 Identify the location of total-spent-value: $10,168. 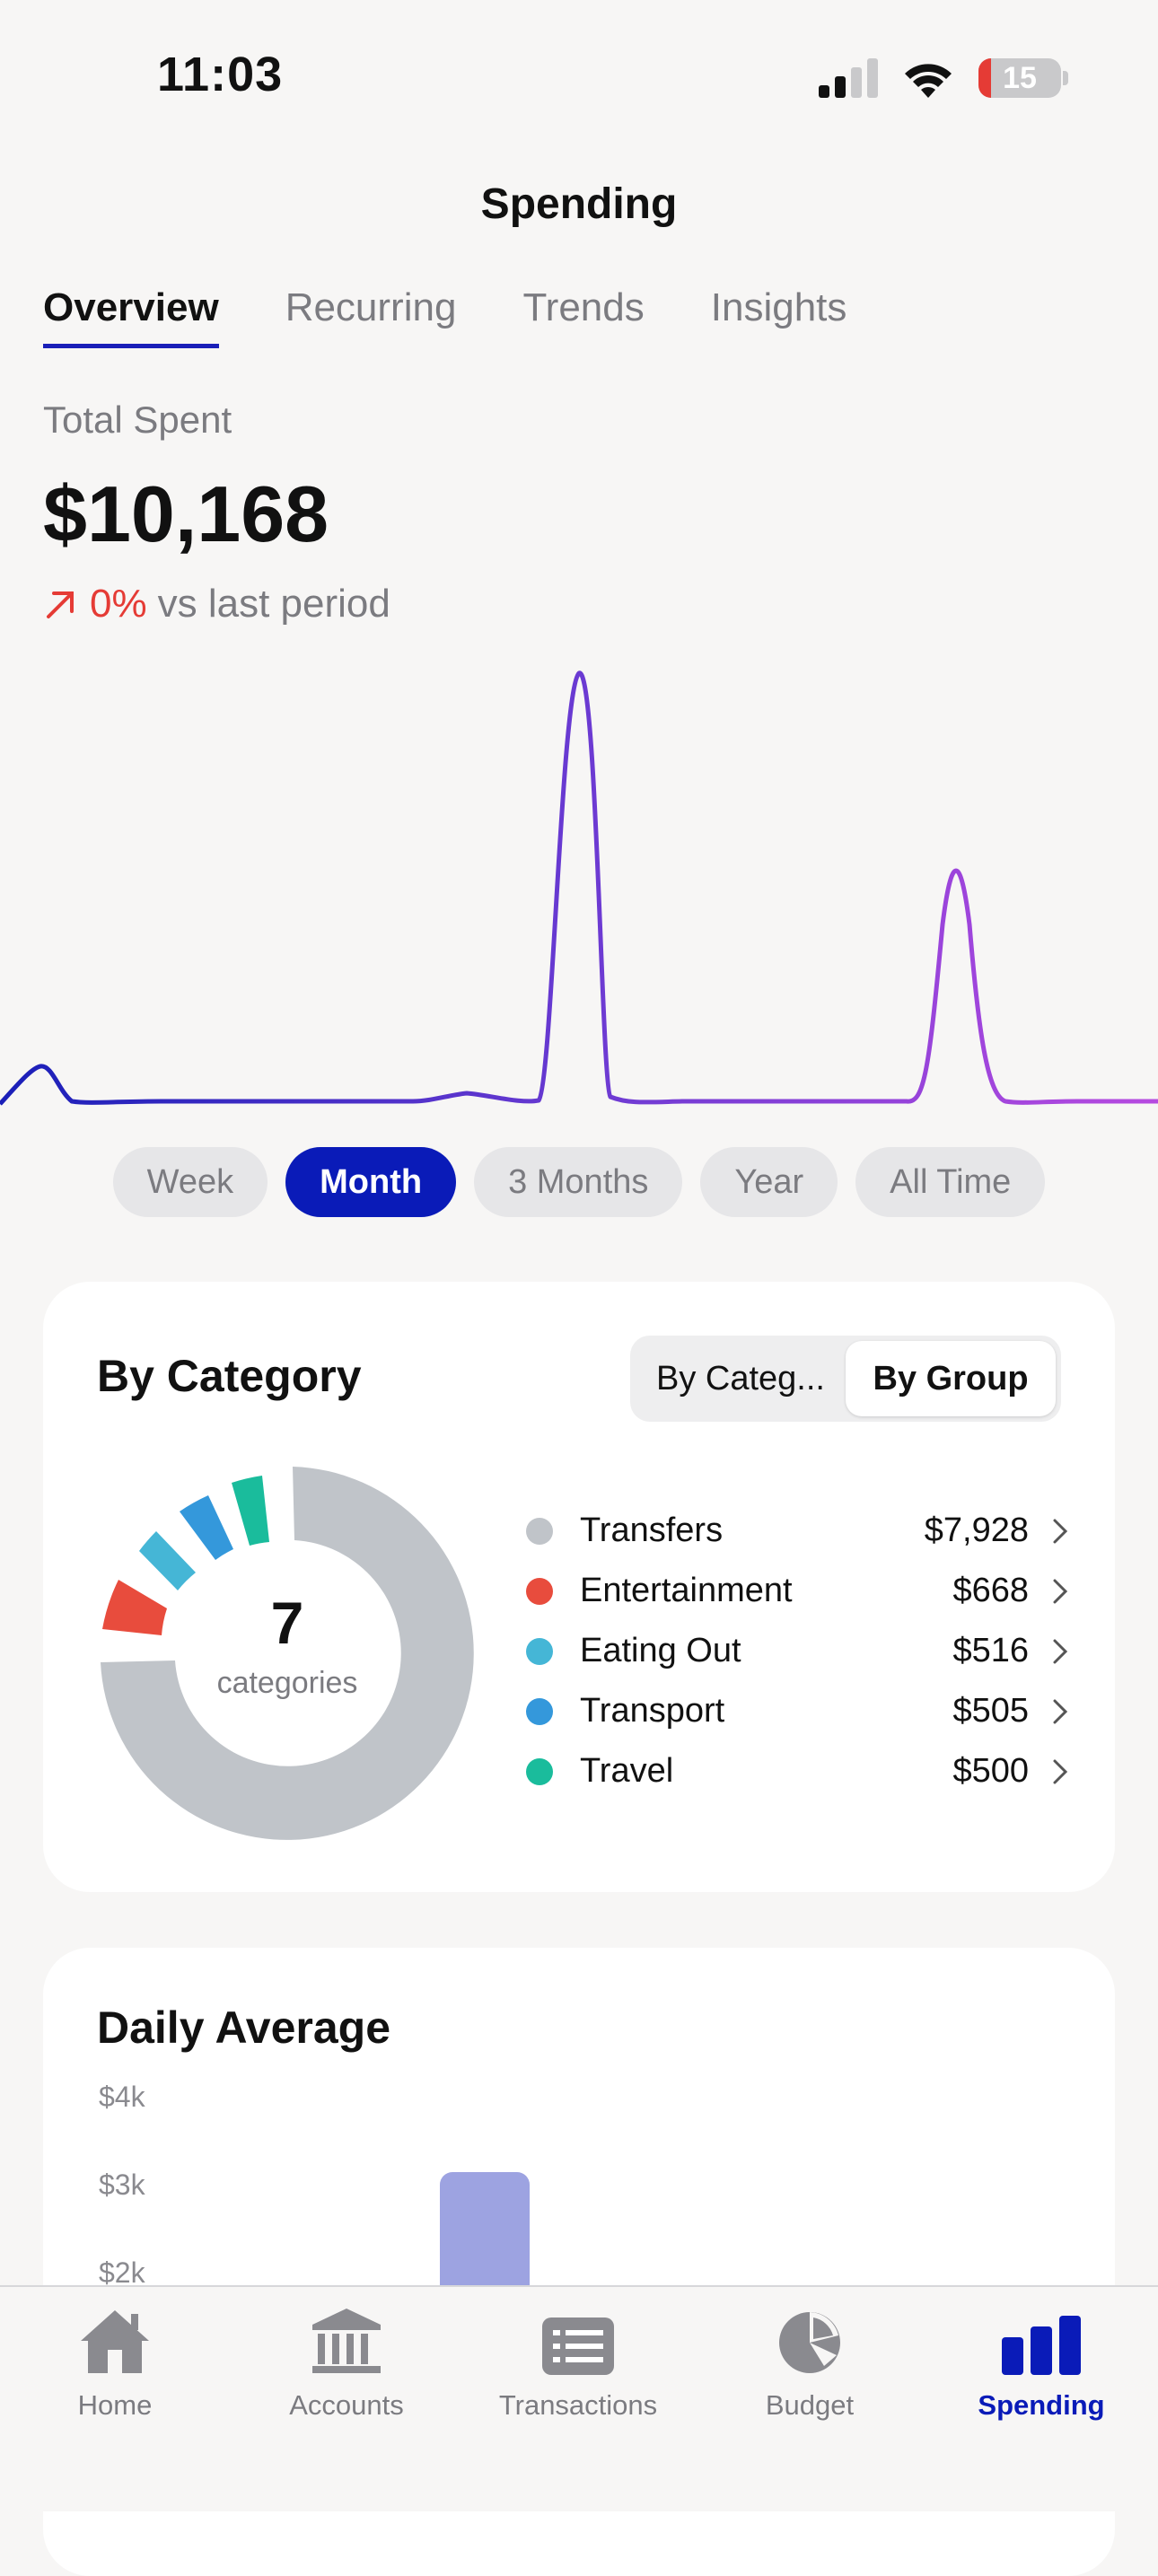
(186, 513).